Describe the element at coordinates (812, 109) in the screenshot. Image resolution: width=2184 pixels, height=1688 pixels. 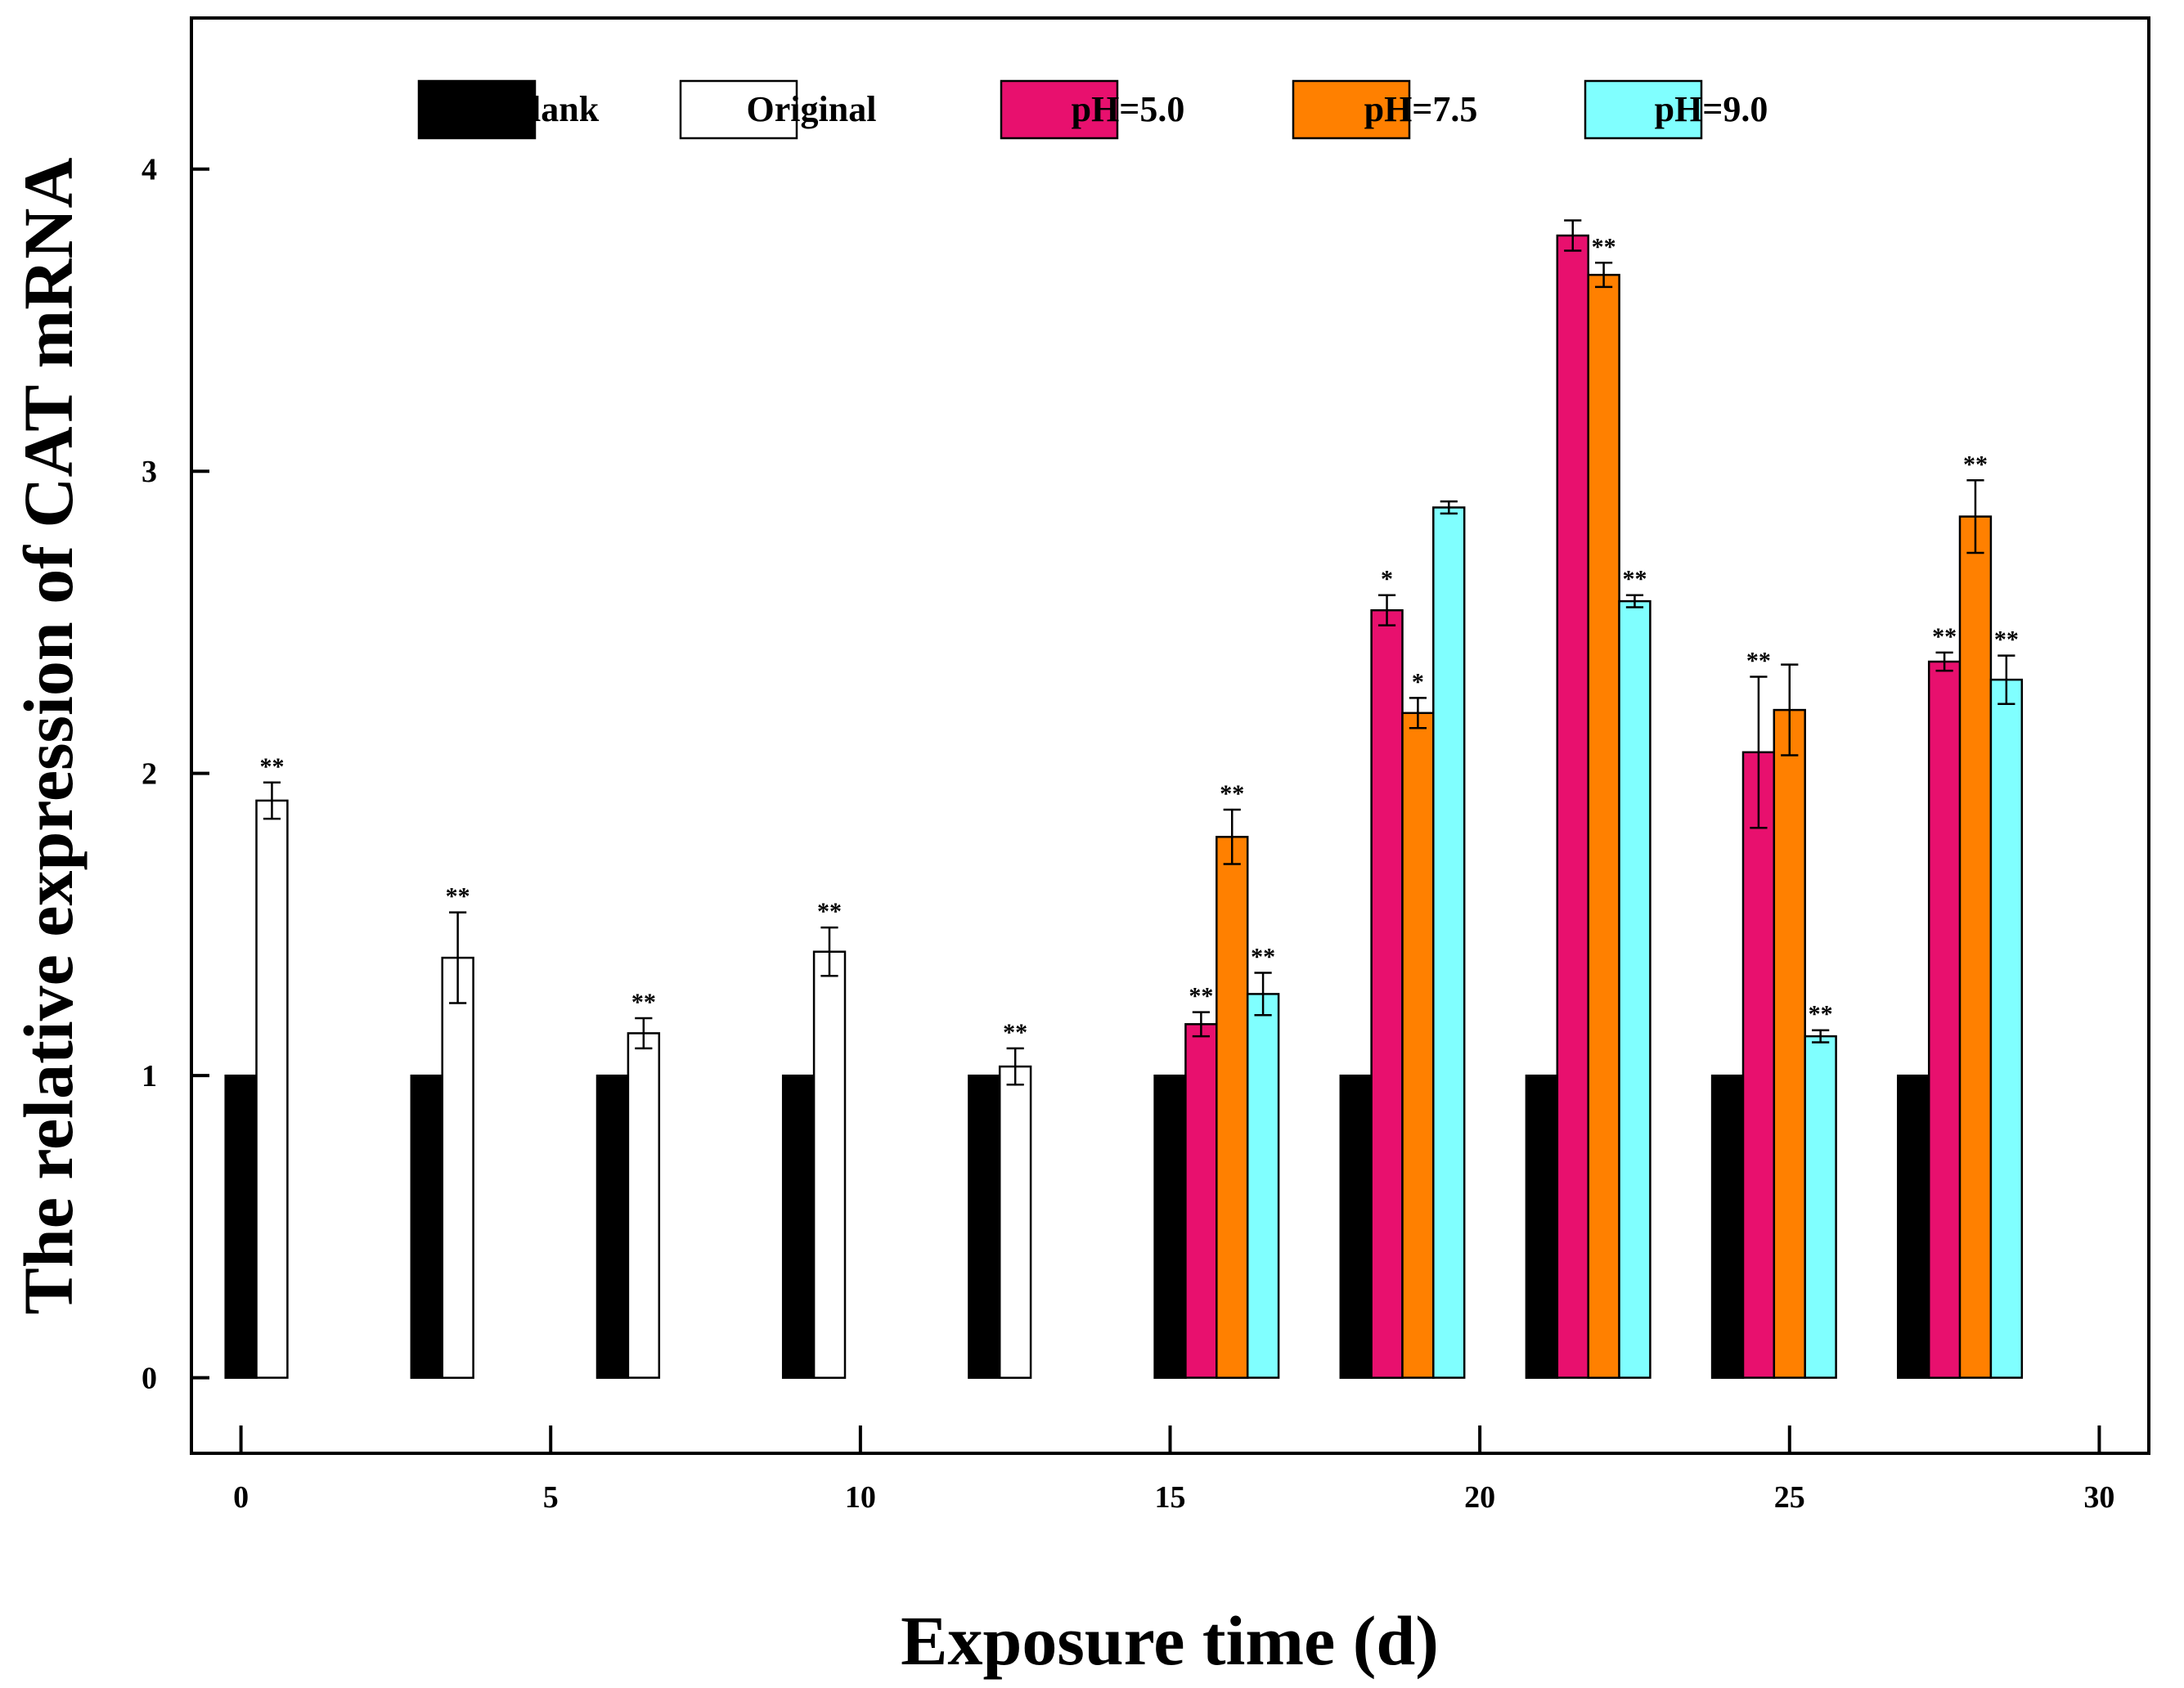
I see `legend-label: Original` at that location.